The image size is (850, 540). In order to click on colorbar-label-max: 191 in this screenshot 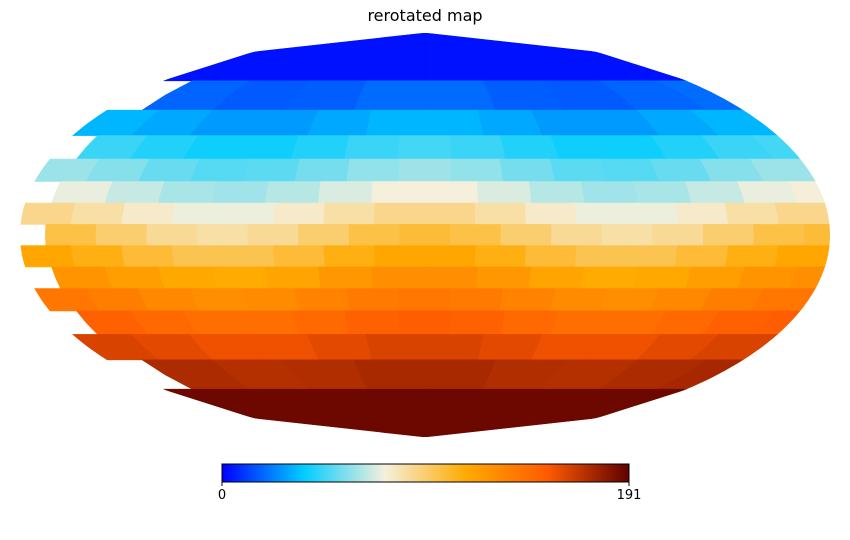, I will do `click(629, 495)`.